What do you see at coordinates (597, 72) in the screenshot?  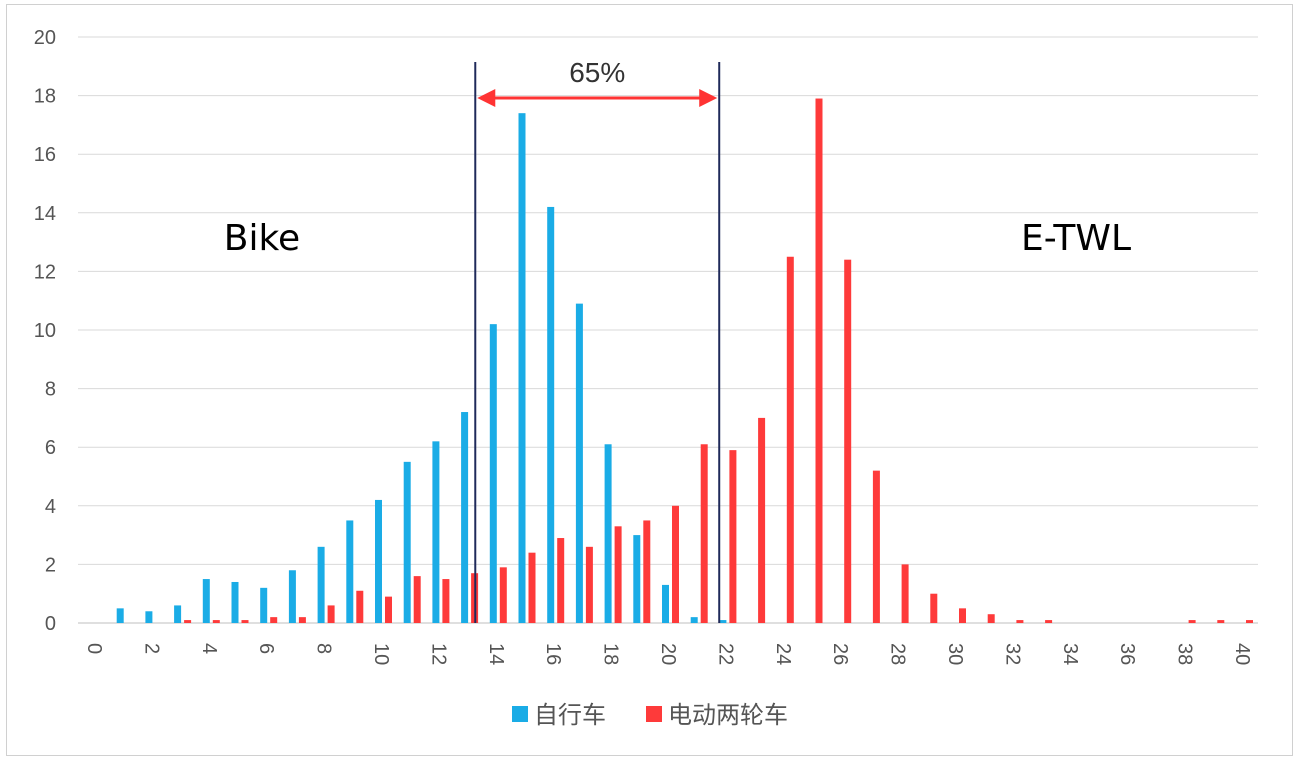 I see `span-percent-label: 65%` at bounding box center [597, 72].